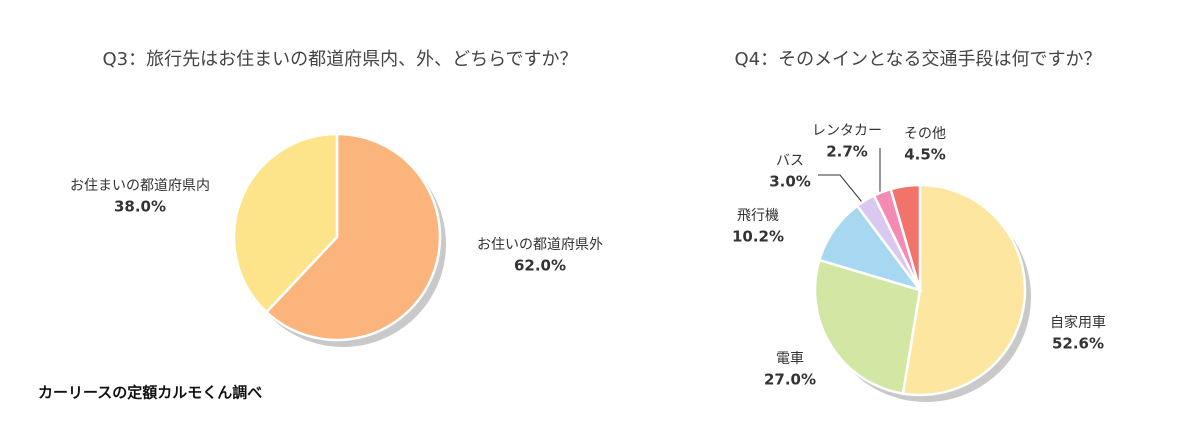  Describe the element at coordinates (925, 155) in the screenshot. I see `value-label: 4.5%` at that location.